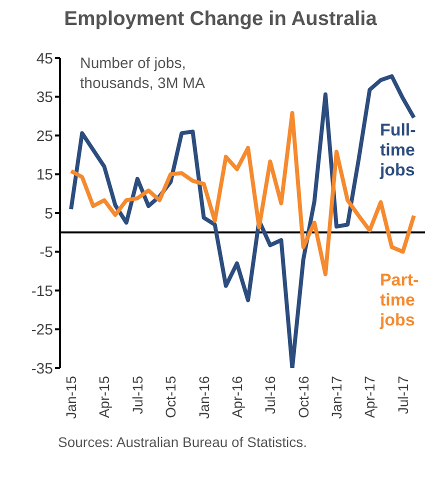 This screenshot has width=441, height=502. What do you see at coordinates (370, 397) in the screenshot?
I see `x-tick-label: Apr-17` at bounding box center [370, 397].